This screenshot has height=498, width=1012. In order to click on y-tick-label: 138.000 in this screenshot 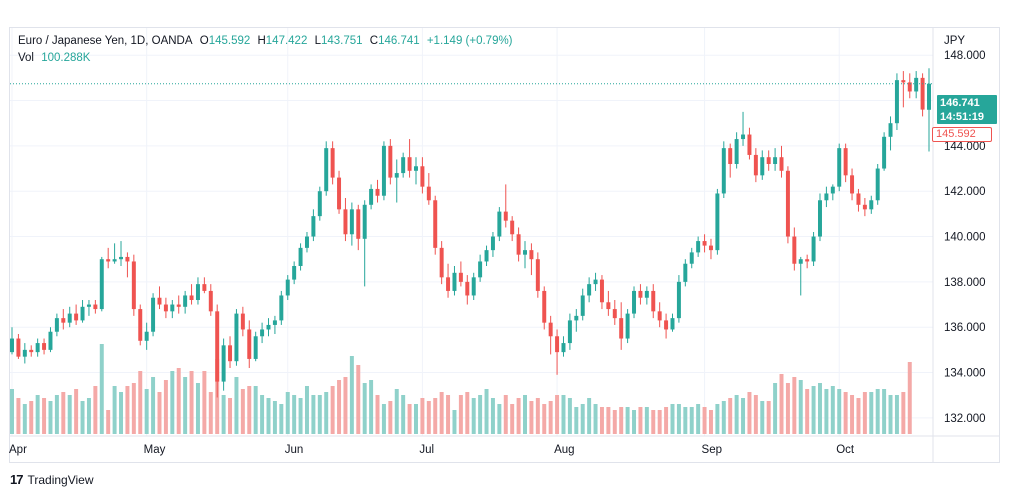, I will do `click(965, 283)`.